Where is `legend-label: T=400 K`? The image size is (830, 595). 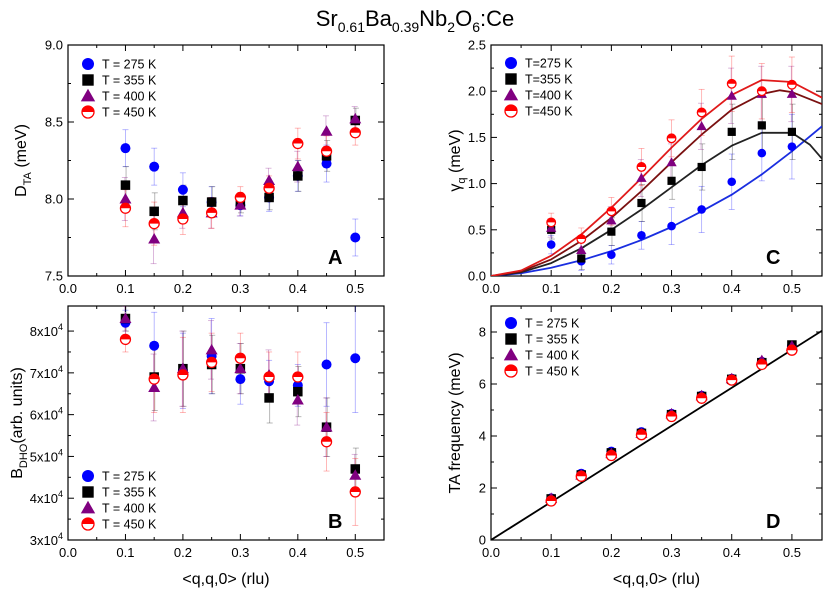
legend-label: T=400 K is located at coordinates (549, 96).